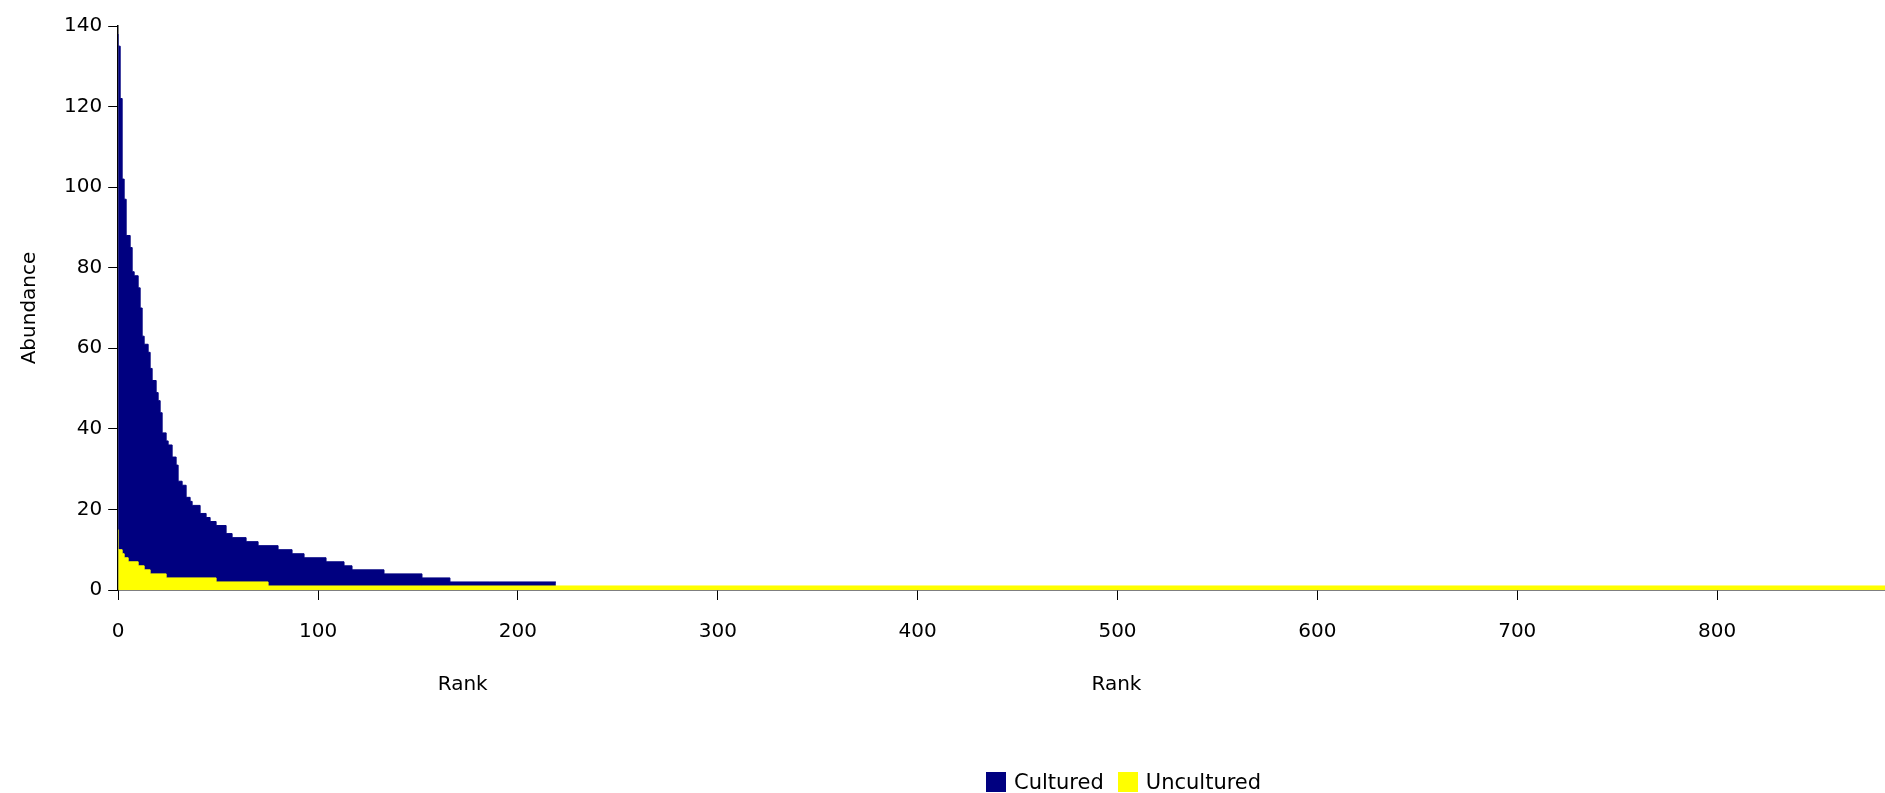 This screenshot has width=1885, height=793. What do you see at coordinates (89, 346) in the screenshot?
I see `y-tick-label: 60` at bounding box center [89, 346].